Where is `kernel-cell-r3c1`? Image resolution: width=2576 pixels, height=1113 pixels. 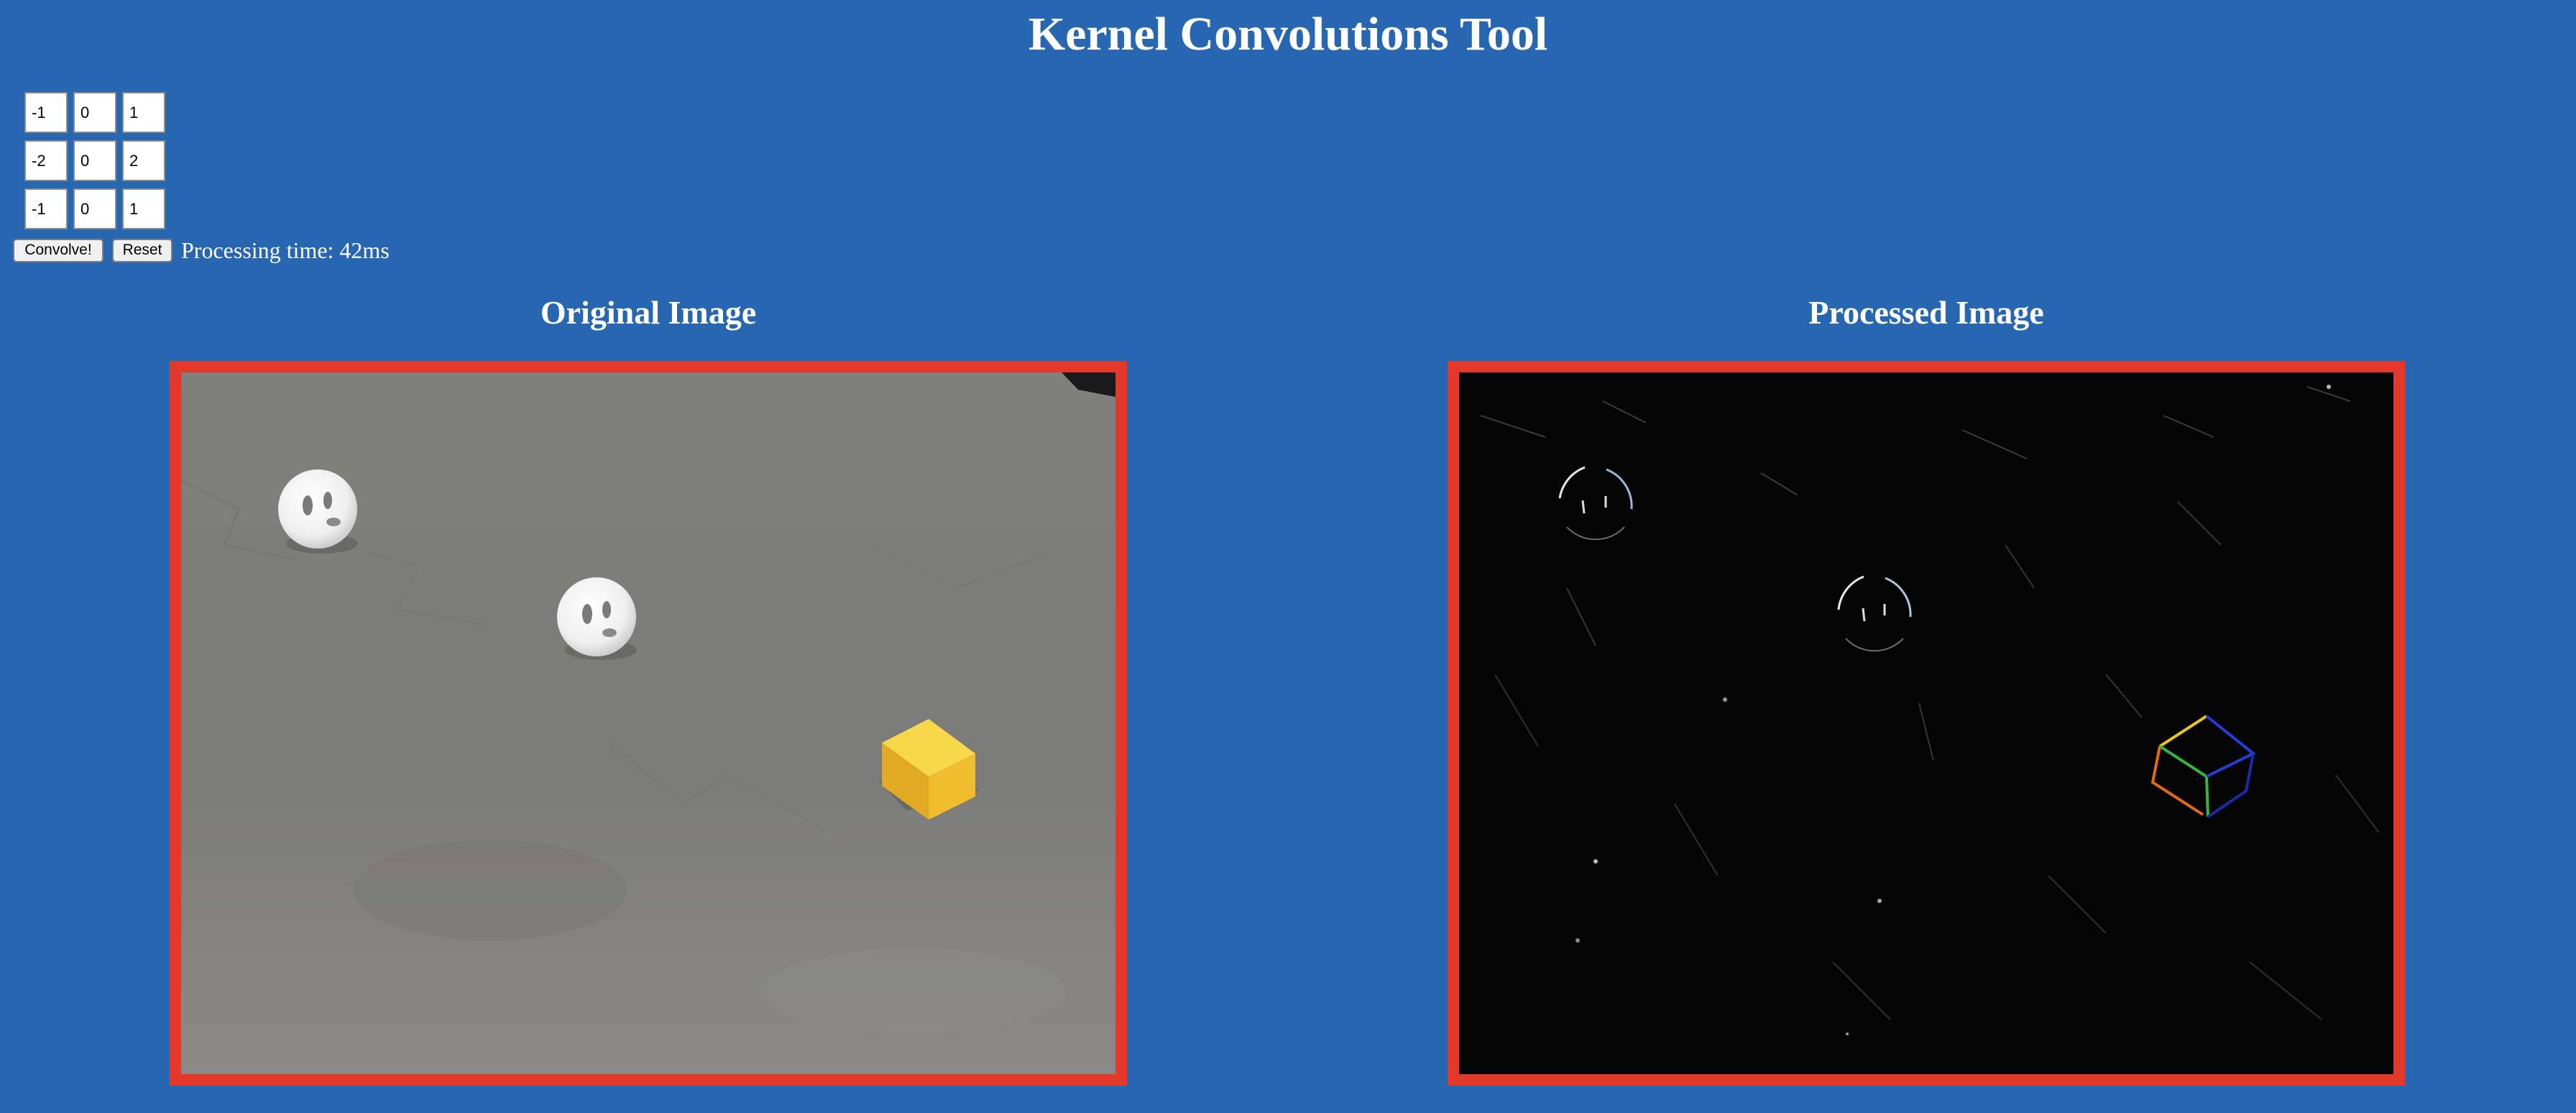 kernel-cell-r3c1 is located at coordinates (46, 208).